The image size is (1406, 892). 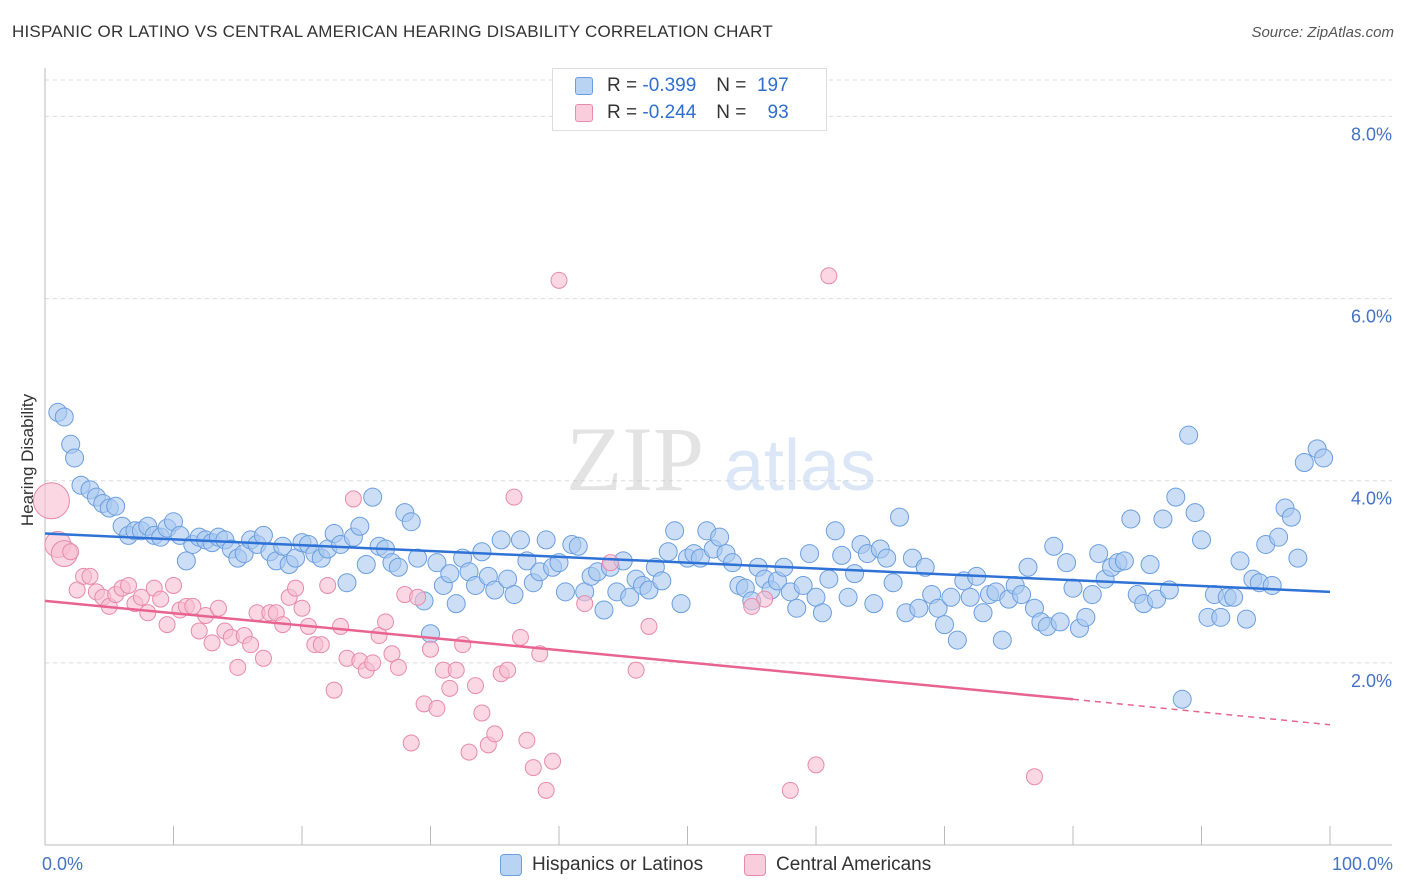 I want to click on legend-r-label: R =, so click(x=622, y=112).